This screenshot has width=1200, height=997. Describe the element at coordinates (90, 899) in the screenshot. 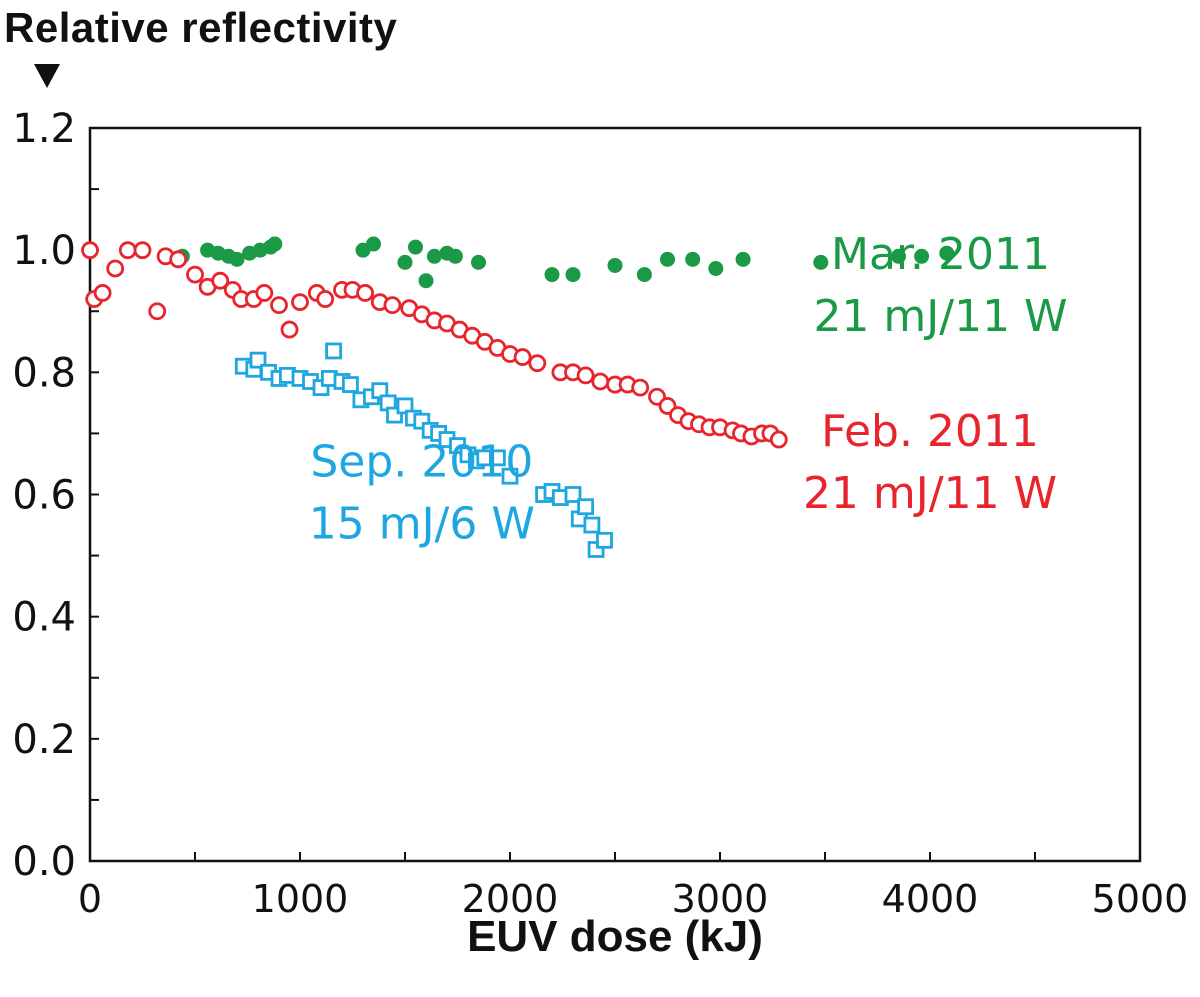

I see `x-tick-label: 0` at that location.